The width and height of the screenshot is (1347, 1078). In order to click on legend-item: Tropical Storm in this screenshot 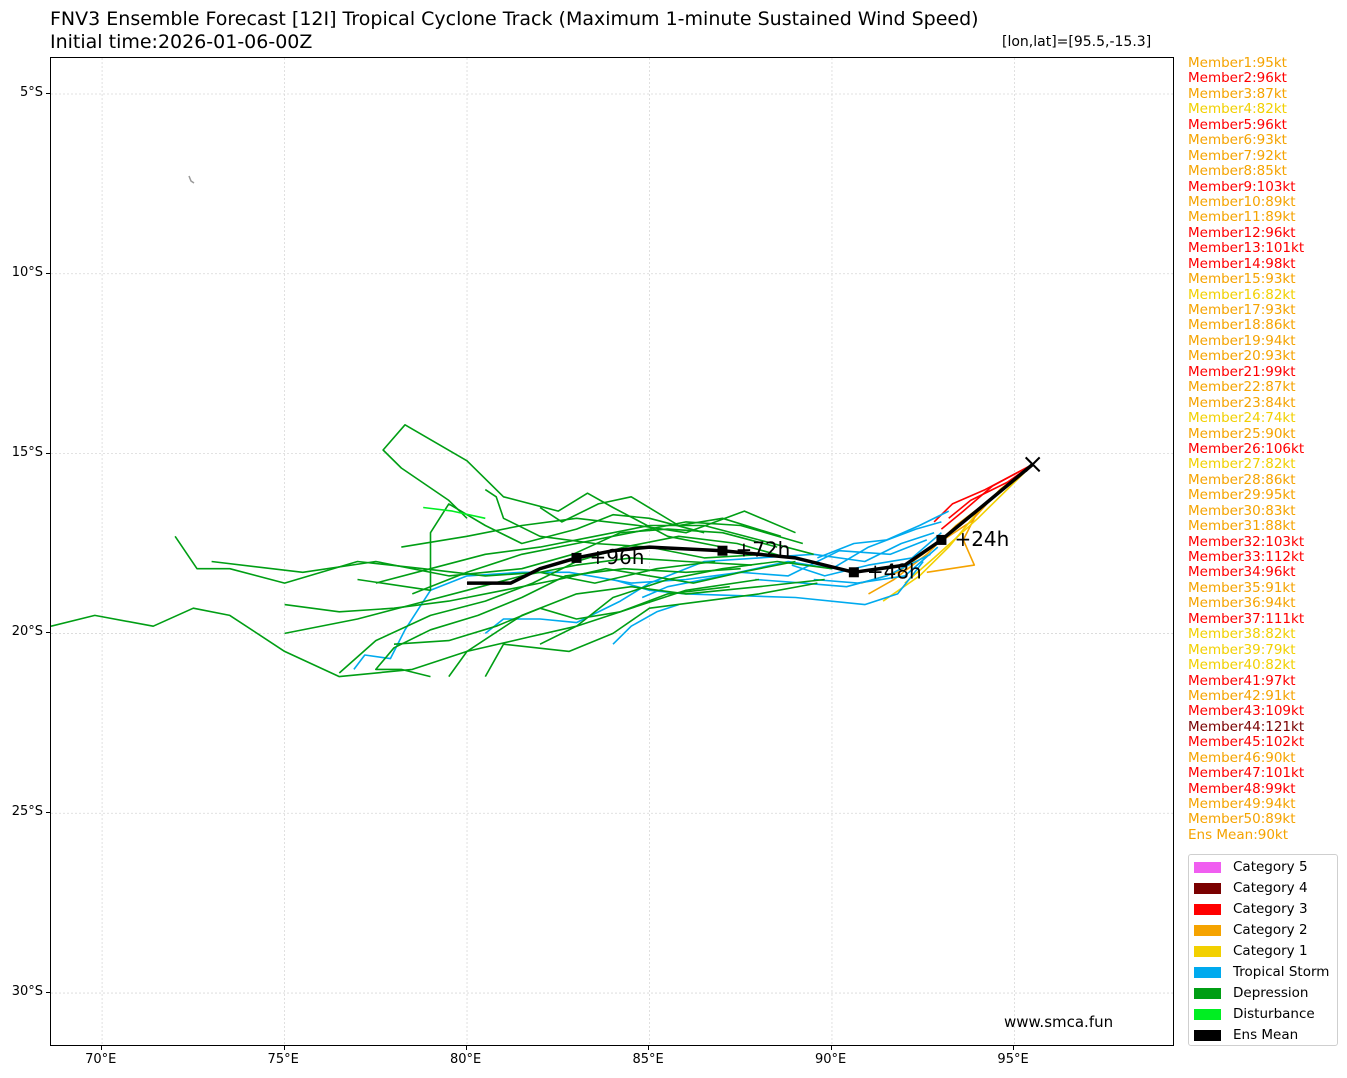, I will do `click(1261, 972)`.